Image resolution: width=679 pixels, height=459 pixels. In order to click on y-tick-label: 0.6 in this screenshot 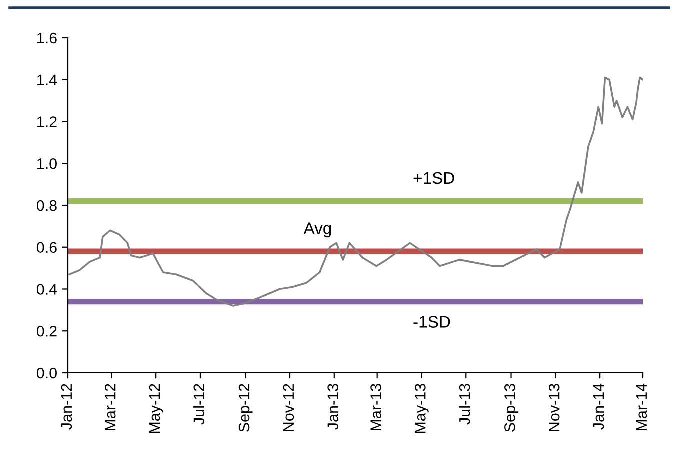, I will do `click(46, 248)`.